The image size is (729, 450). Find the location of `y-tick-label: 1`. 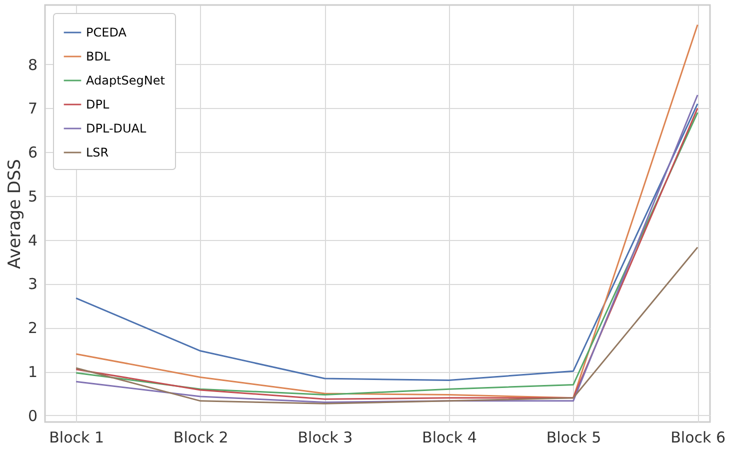

y-tick-label: 1 is located at coordinates (33, 372).